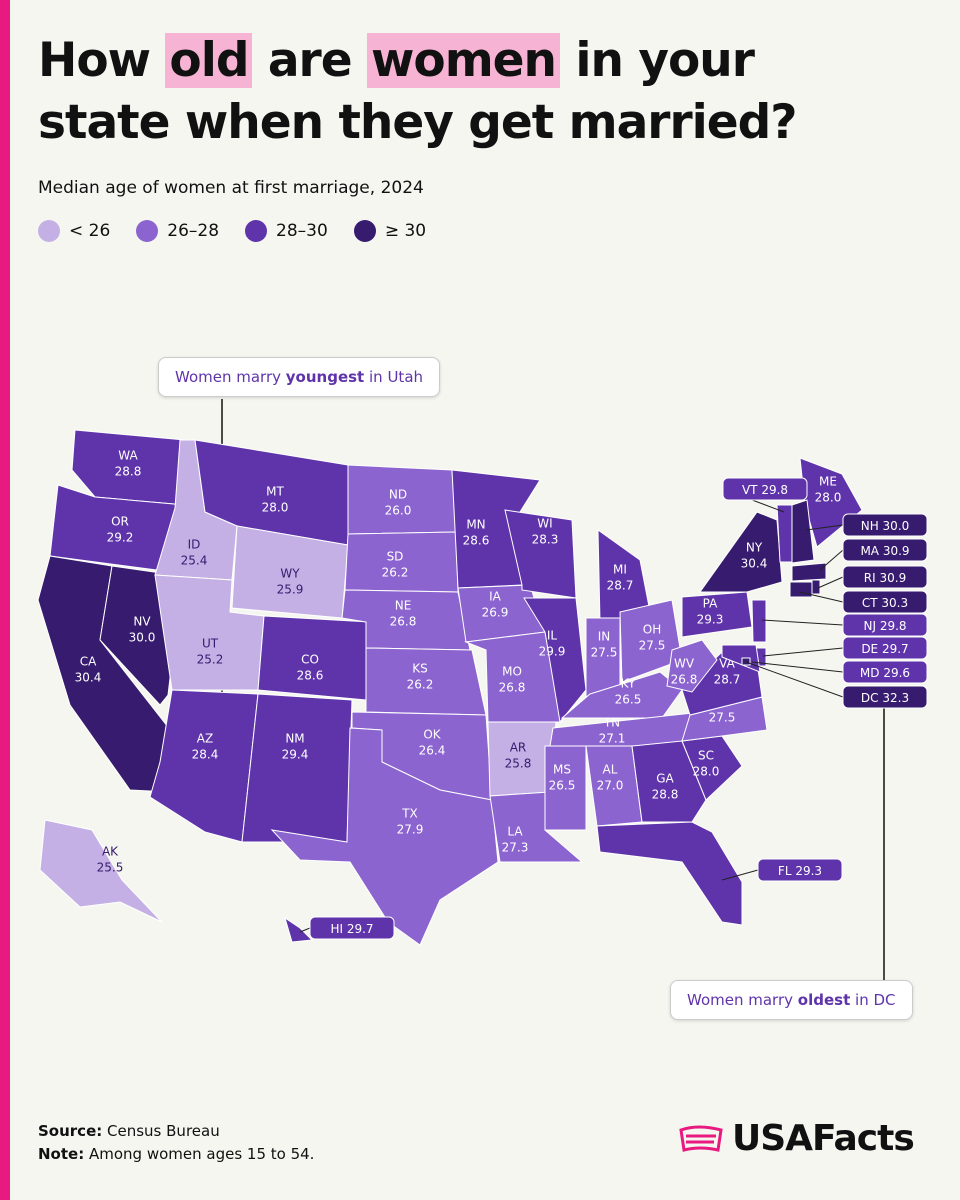  Describe the element at coordinates (194, 561) in the screenshot. I see `state-value: 25.4` at that location.